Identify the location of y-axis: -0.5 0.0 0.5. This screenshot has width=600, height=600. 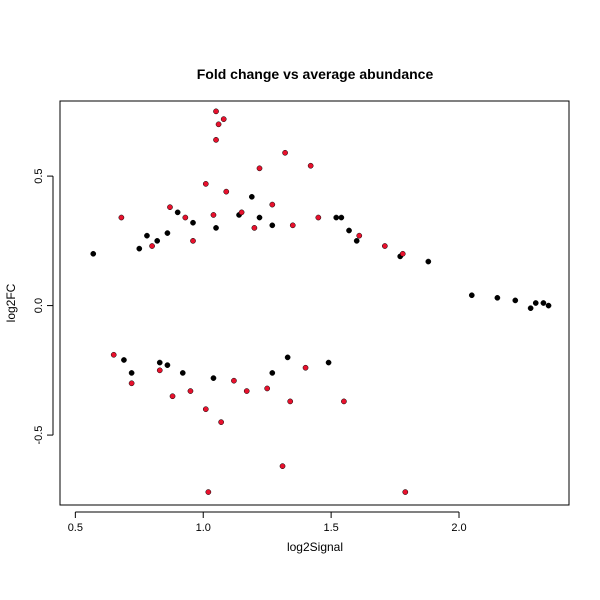
(43, 306).